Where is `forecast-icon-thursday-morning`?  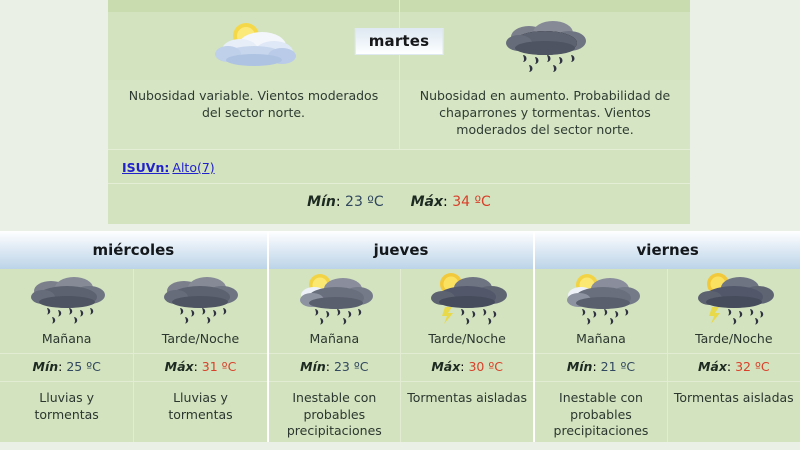 forecast-icon-thursday-morning is located at coordinates (334, 300).